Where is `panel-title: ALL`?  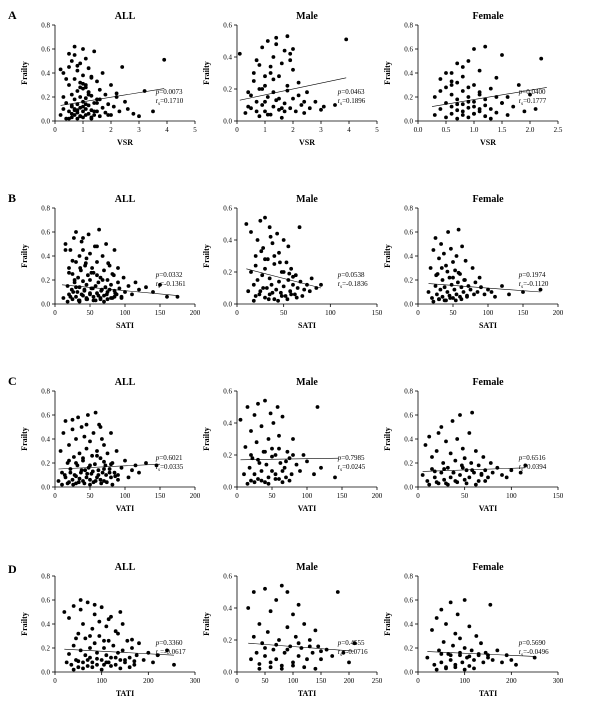
panel-title: ALL is located at coordinates (125, 382).